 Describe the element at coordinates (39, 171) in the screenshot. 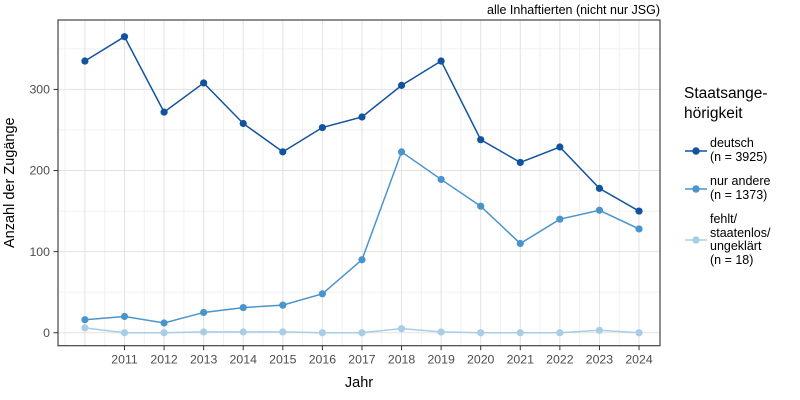

I see `y-tick-label: 200` at that location.